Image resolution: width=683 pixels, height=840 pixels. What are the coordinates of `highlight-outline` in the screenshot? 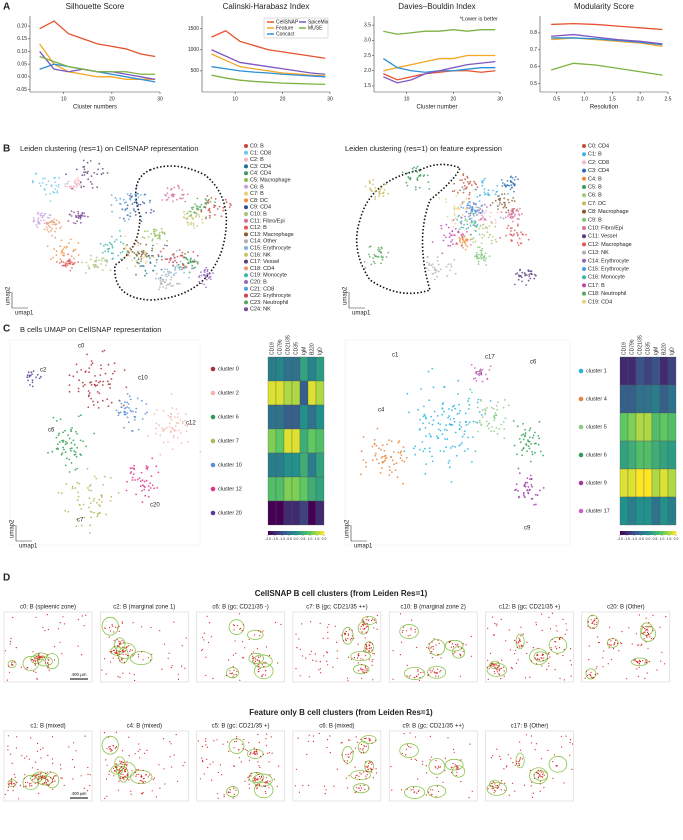 It's located at (408, 229).